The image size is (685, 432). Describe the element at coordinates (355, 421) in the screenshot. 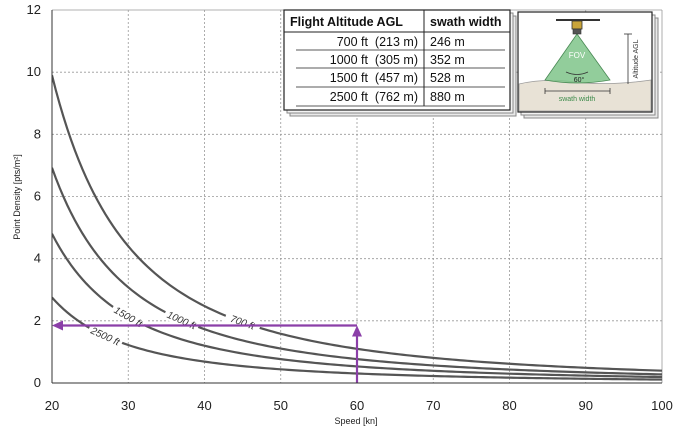

I see `x-axis-title: Speed [kn]` at that location.